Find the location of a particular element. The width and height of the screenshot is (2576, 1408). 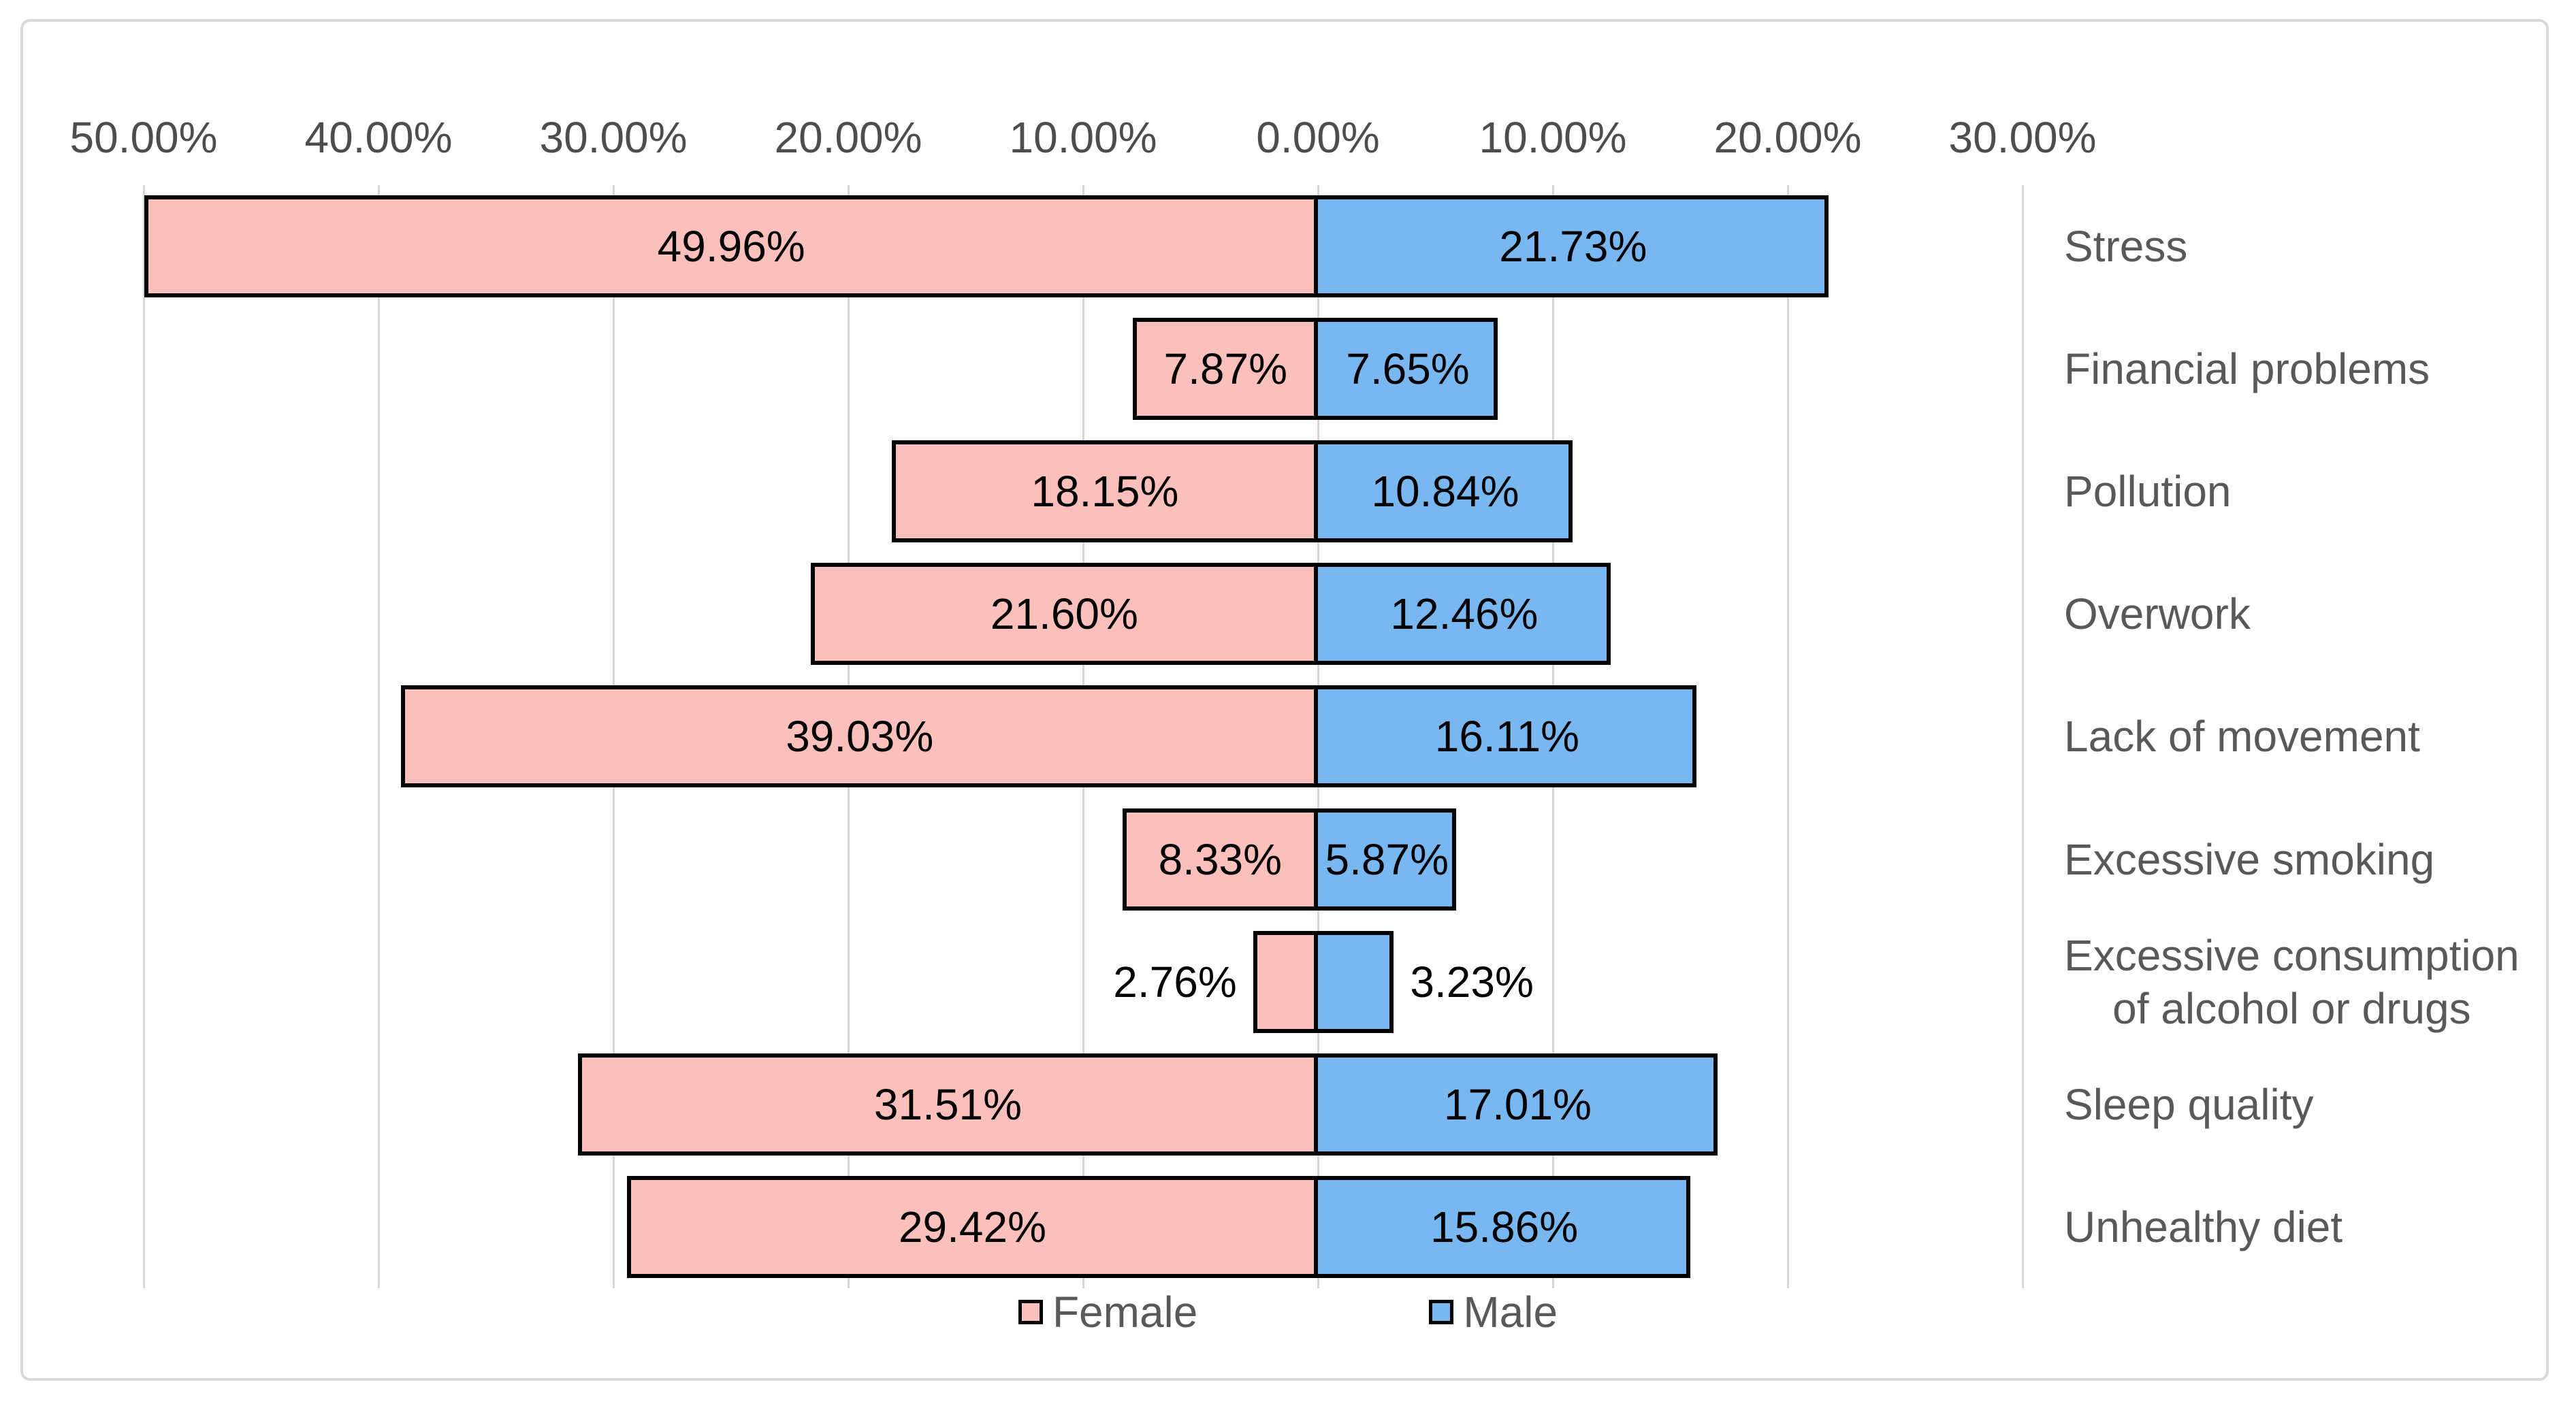

legend-label-male: Male is located at coordinates (1510, 1312).